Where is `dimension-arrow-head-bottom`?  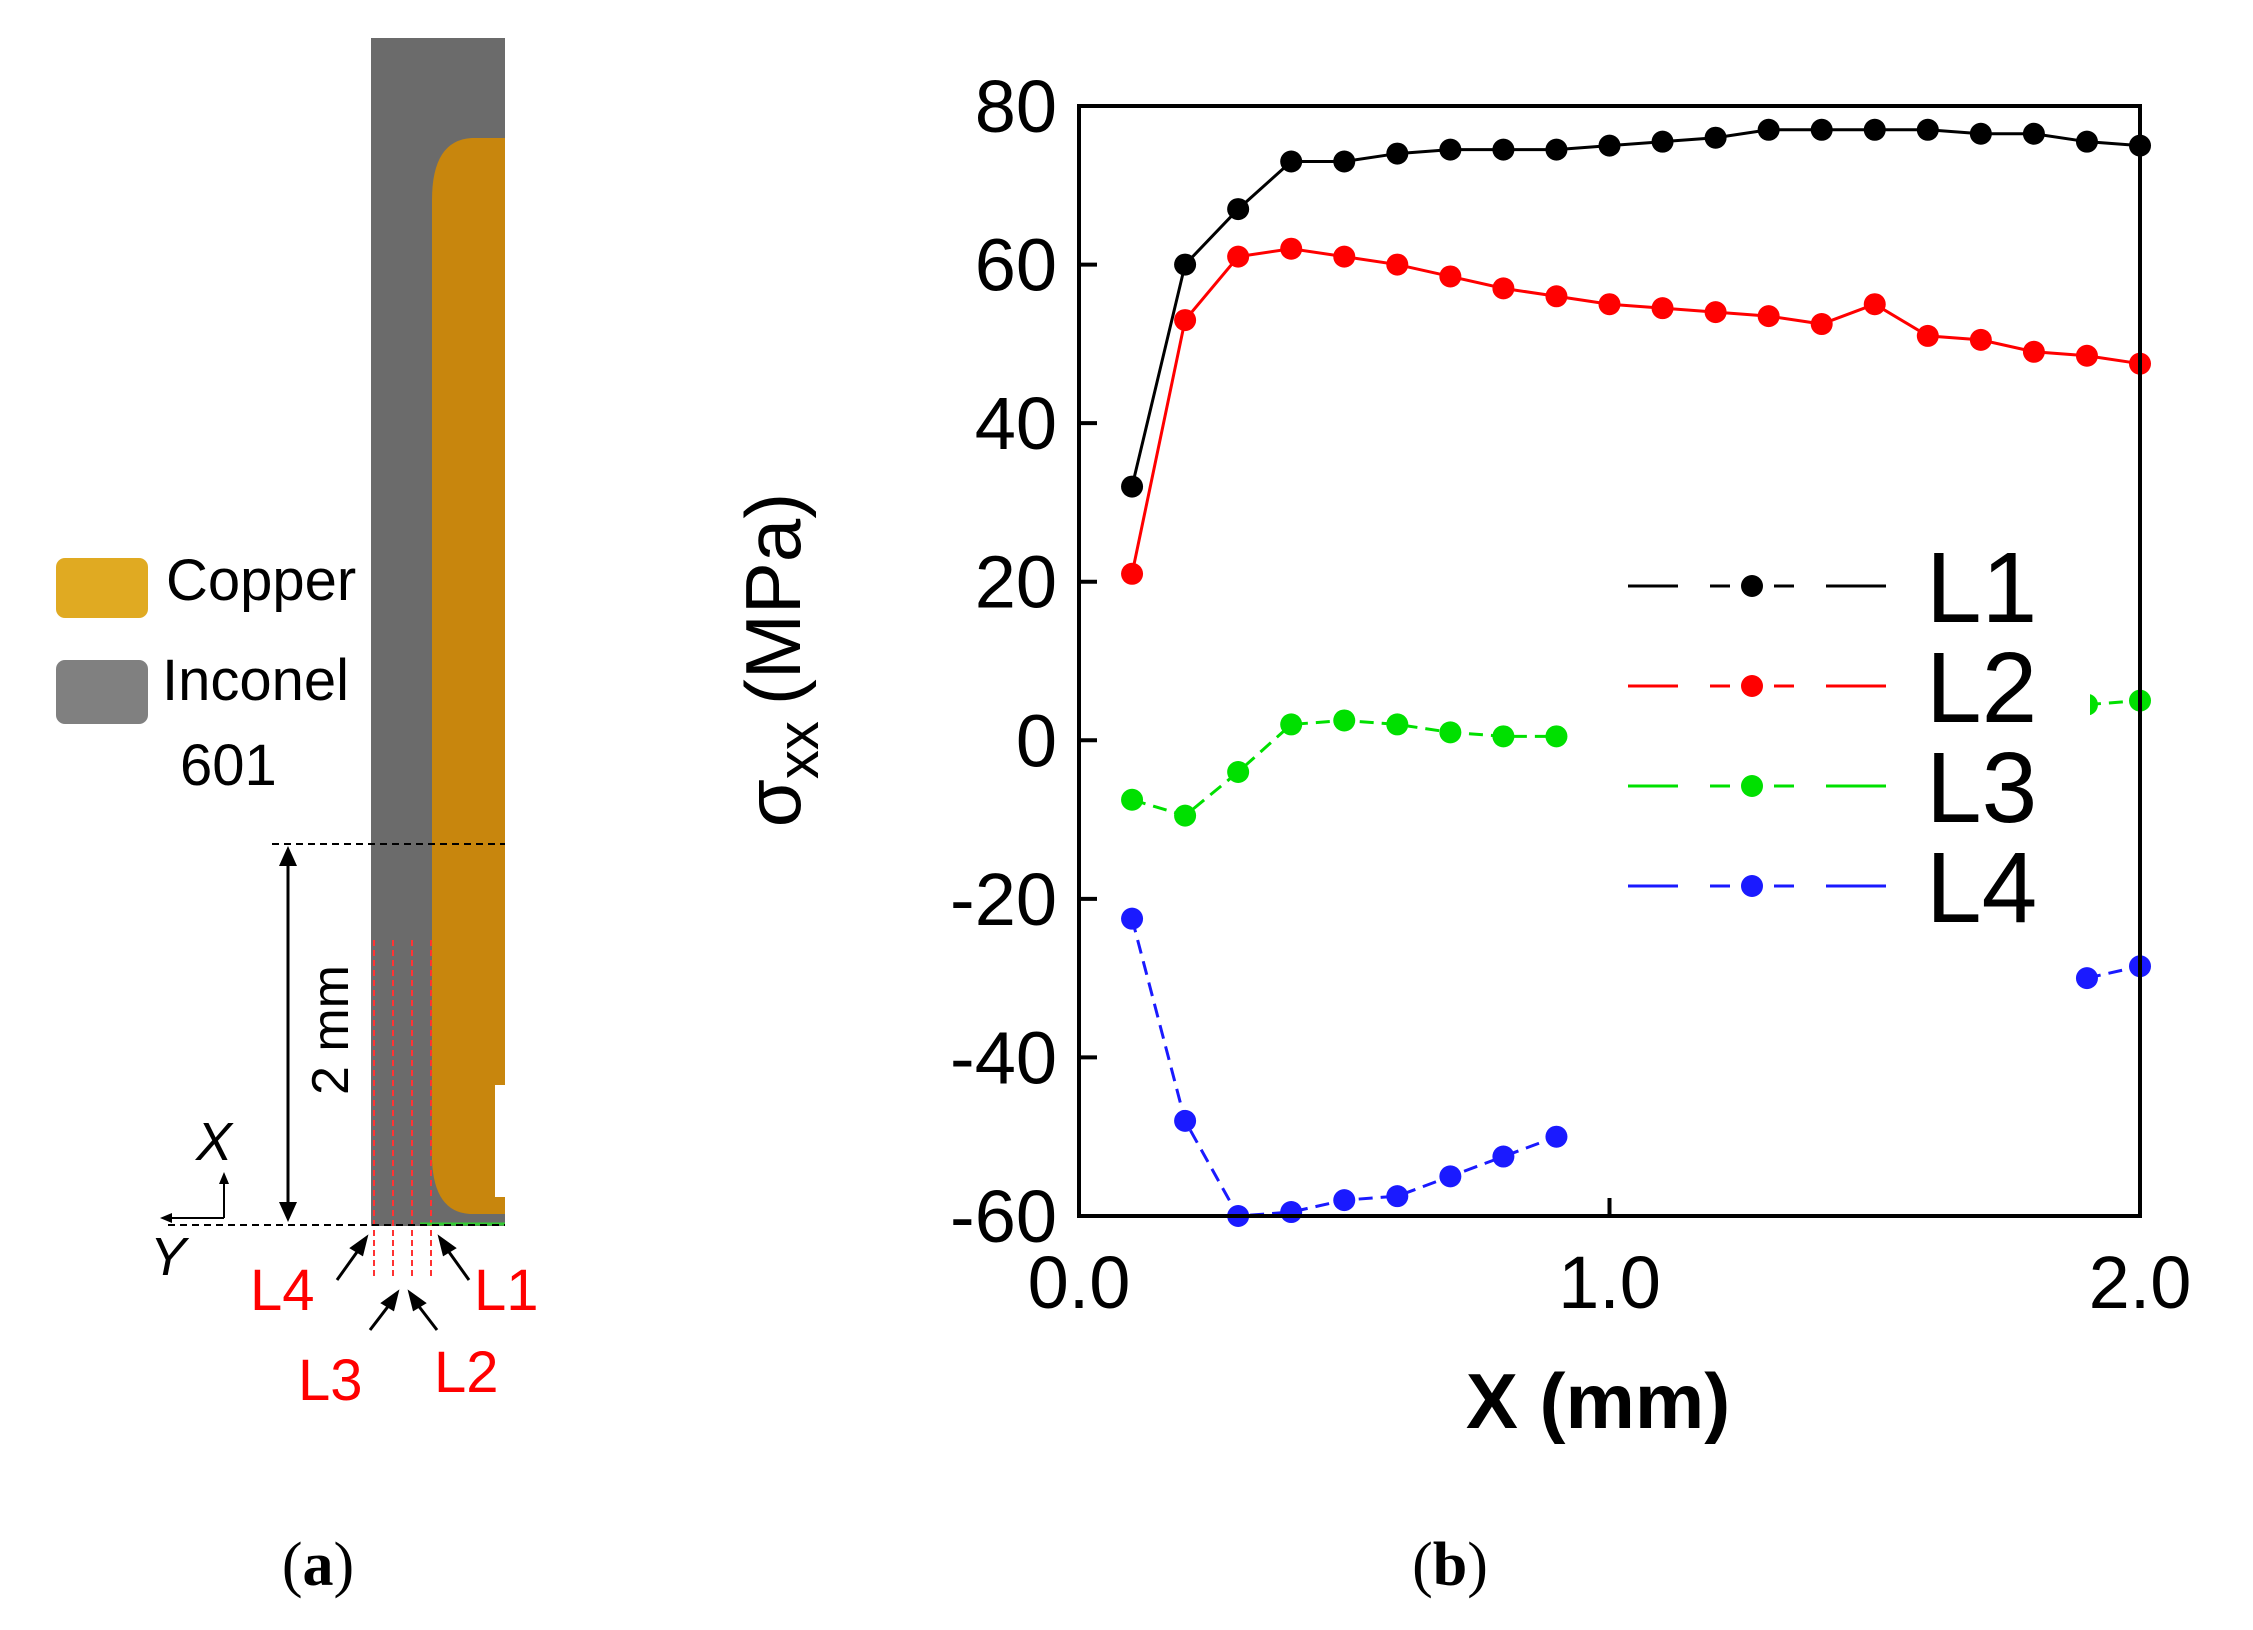 dimension-arrow-head-bottom is located at coordinates (288, 1212).